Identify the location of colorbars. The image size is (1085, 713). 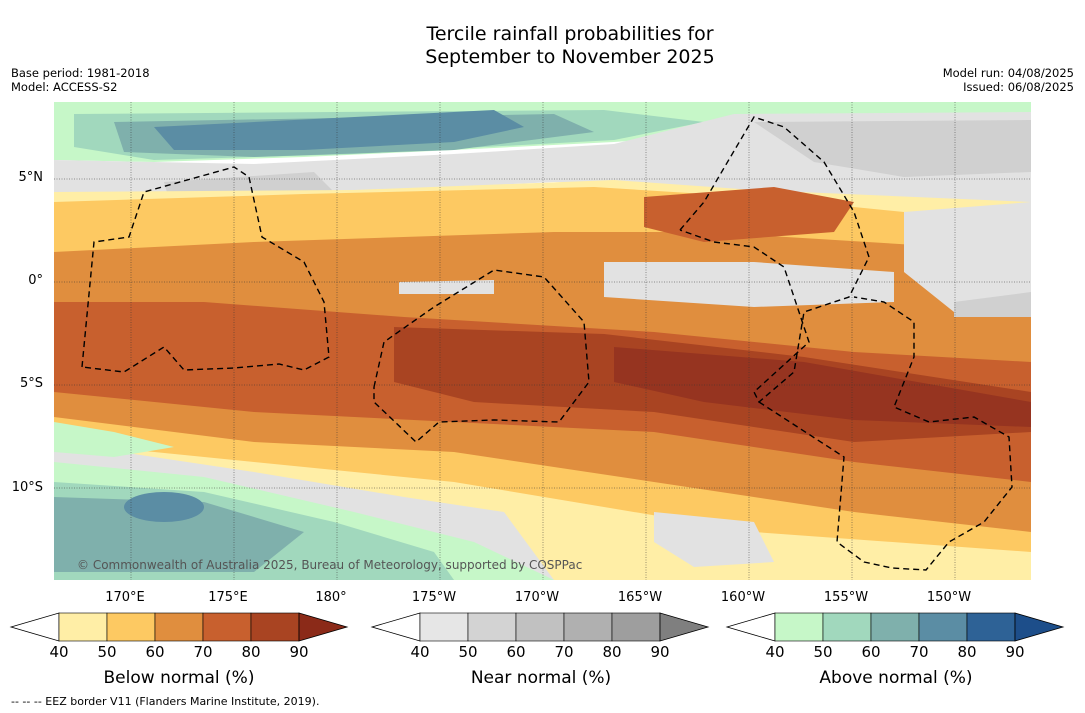
(537, 627).